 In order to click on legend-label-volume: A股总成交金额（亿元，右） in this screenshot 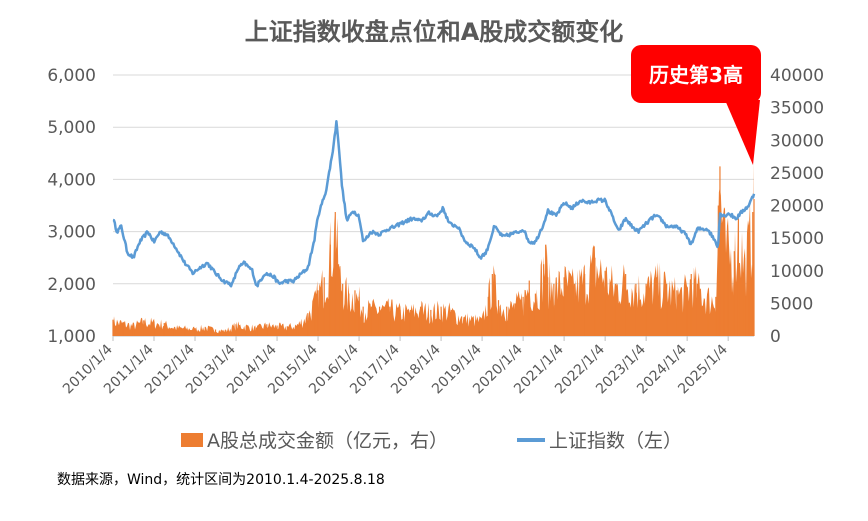, I will do `click(327, 441)`.